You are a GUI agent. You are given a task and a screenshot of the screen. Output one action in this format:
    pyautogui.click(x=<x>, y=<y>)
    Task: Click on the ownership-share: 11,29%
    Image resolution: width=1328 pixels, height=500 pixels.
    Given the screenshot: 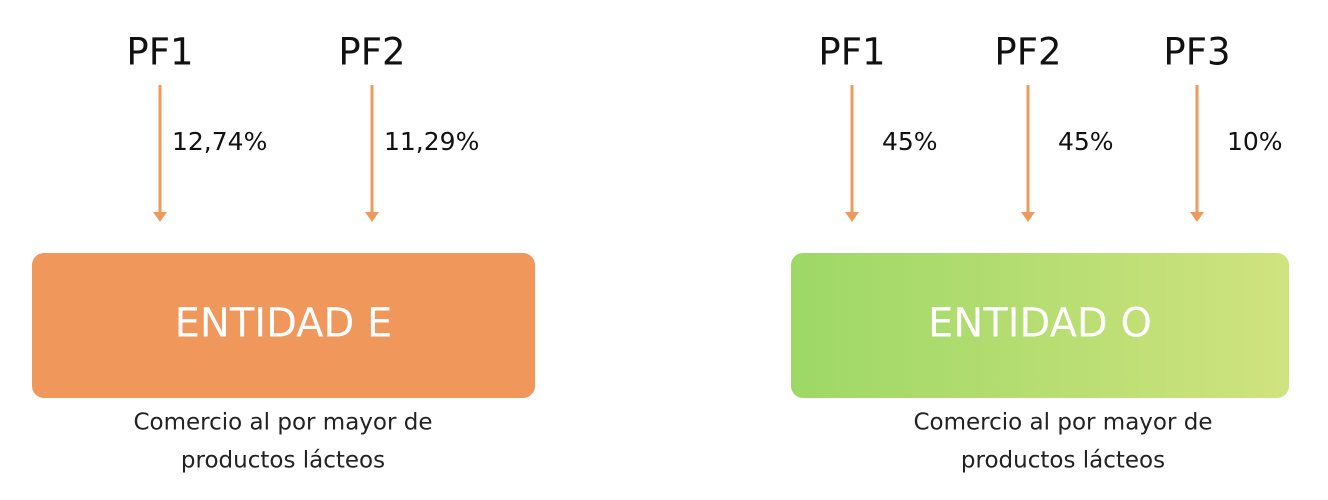 What is the action you would take?
    pyautogui.click(x=431, y=141)
    